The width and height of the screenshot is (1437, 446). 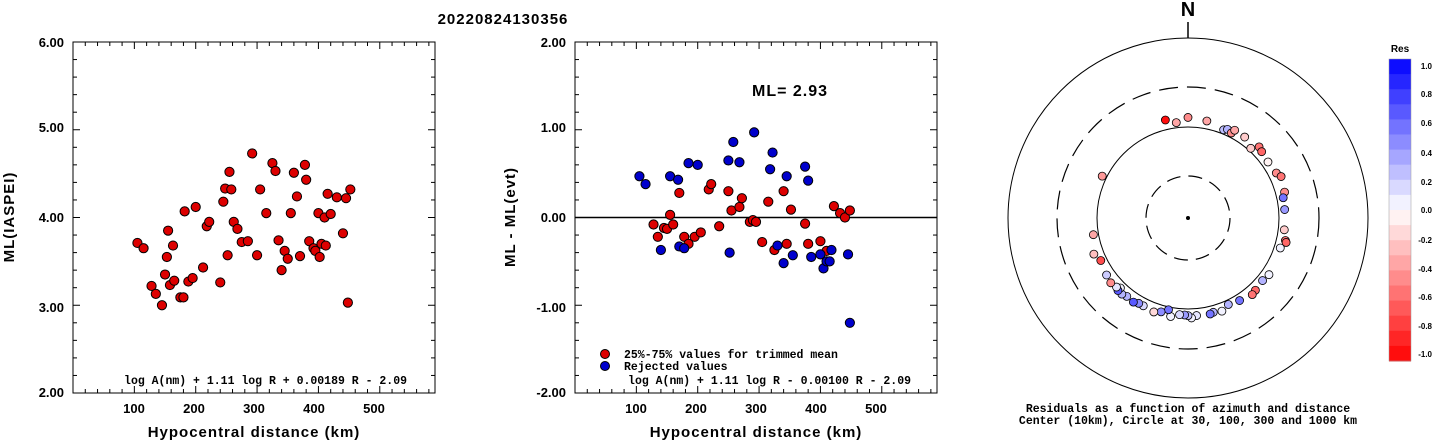 What do you see at coordinates (510, 217) in the screenshot?
I see `panel2-y-axis-label: ML - ML(evt)` at bounding box center [510, 217].